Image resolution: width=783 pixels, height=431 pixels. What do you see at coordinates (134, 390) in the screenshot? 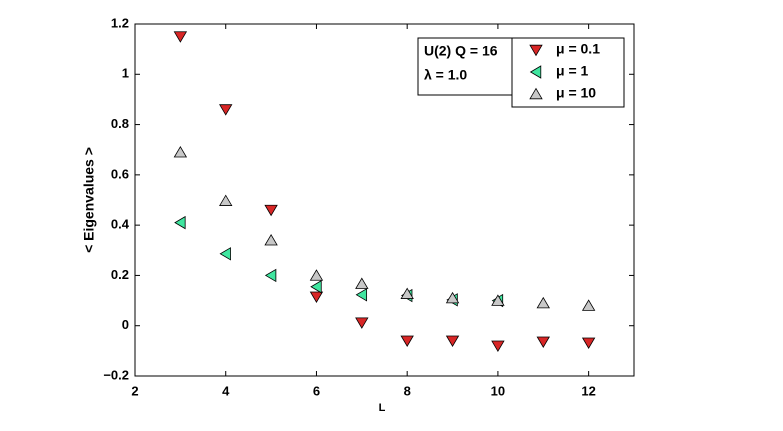
I see `x-tick-label: 2` at bounding box center [134, 390].